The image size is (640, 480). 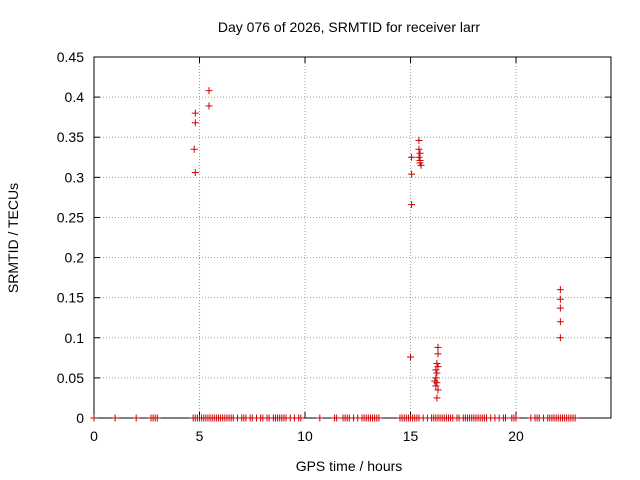 I want to click on y-tick-label: 0.15, so click(x=70, y=298).